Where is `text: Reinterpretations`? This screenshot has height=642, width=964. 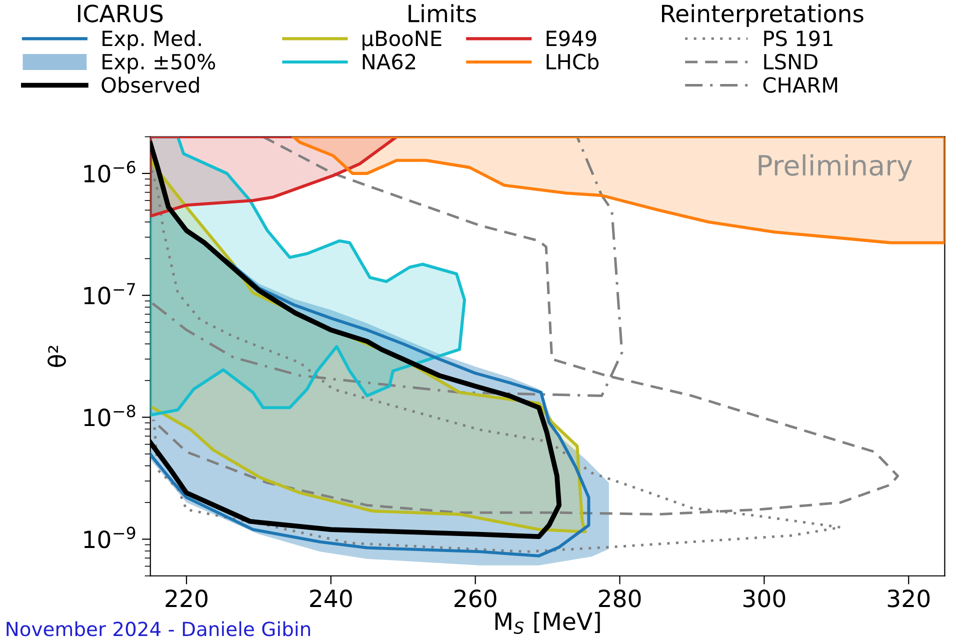 text: Reinterpretations is located at coordinates (763, 16).